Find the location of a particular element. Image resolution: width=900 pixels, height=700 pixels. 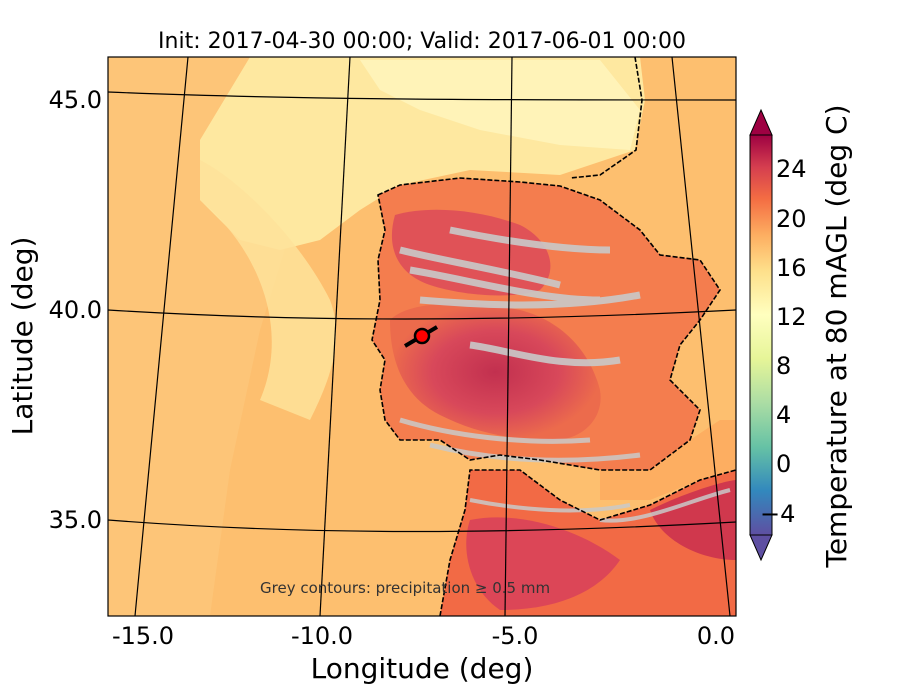

coastline-france is located at coordinates (606, 118).